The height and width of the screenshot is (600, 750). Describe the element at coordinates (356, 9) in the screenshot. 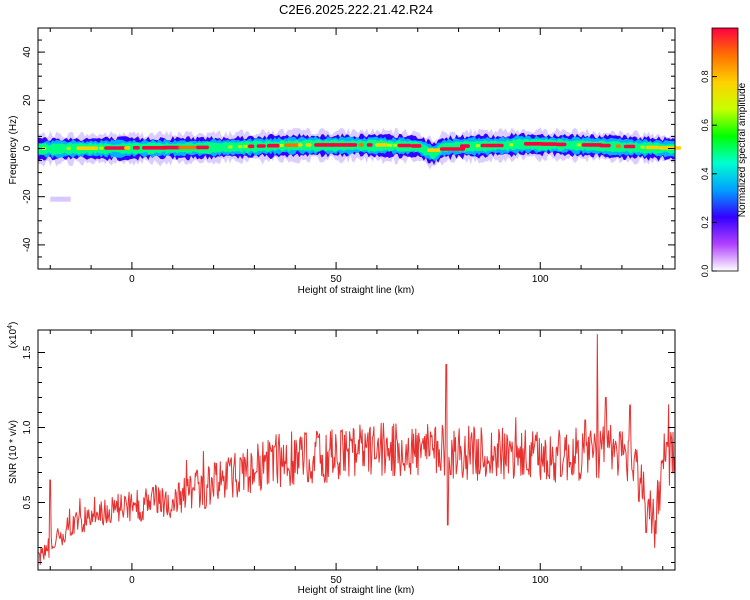

I see `chart-title: C2E6.2025.222.21.42.R24` at that location.